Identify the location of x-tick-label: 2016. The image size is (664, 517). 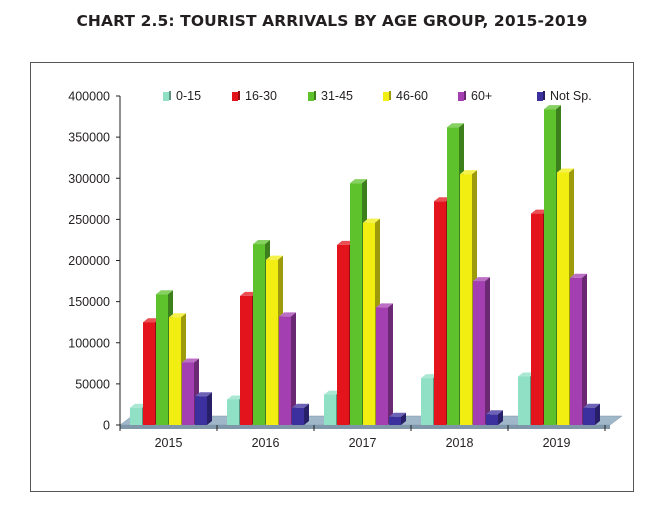
(266, 443).